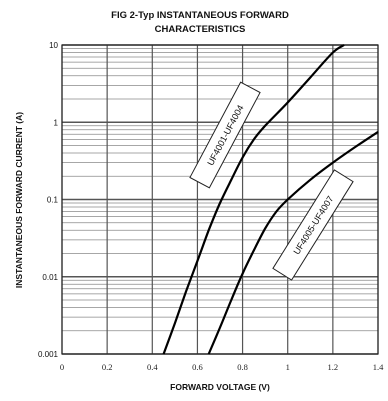  Describe the element at coordinates (200, 29) in the screenshot. I see `chart-title-line-2: CHARACTERISTICS` at that location.